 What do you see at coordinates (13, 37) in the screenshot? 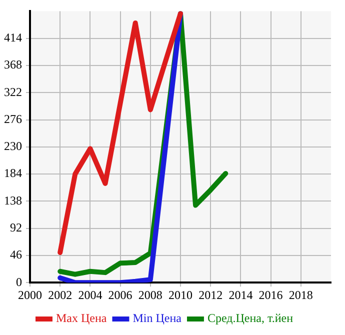
I see `y-tick-label: 414` at bounding box center [13, 37].